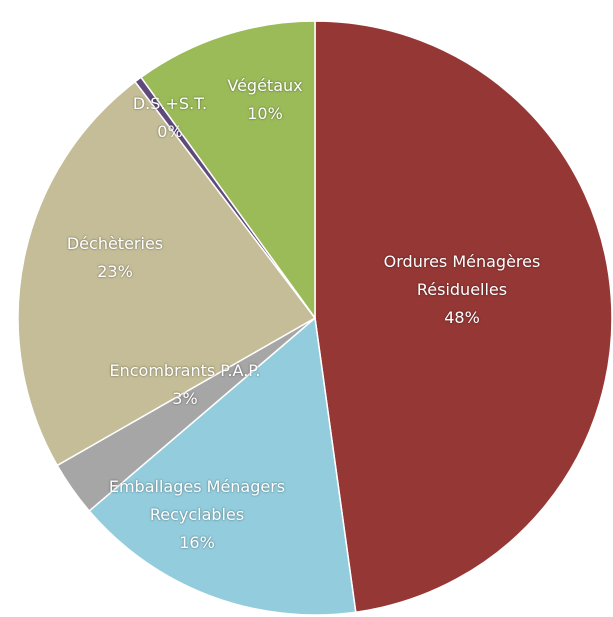 This screenshot has height=617, width=613. I want to click on category-label: Emballages Ménagers Recyclables, so click(197, 500).